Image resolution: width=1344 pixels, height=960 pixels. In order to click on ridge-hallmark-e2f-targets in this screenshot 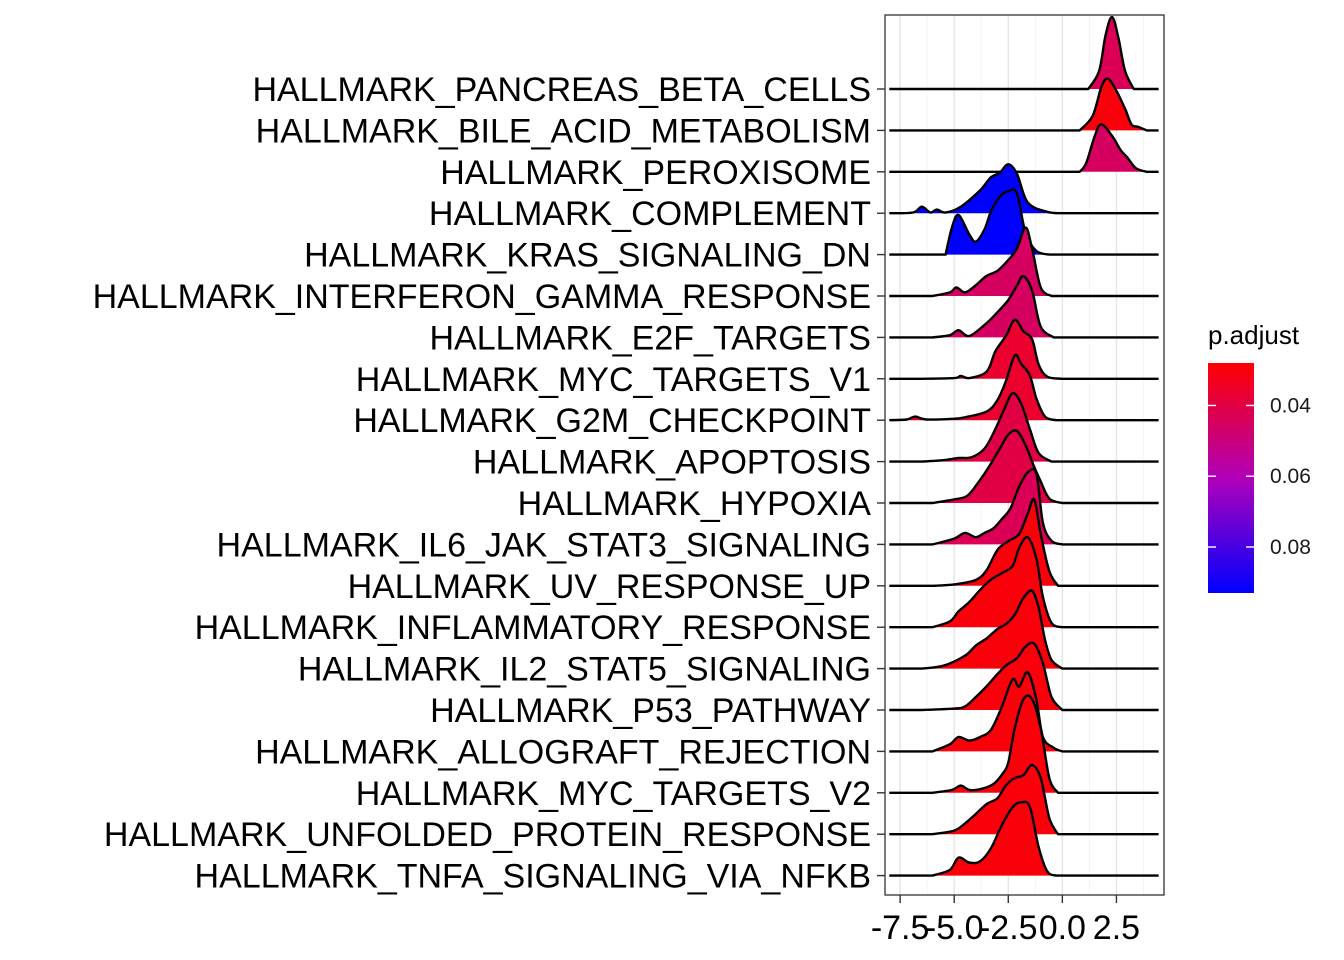, I will do `click(1024, 306)`.